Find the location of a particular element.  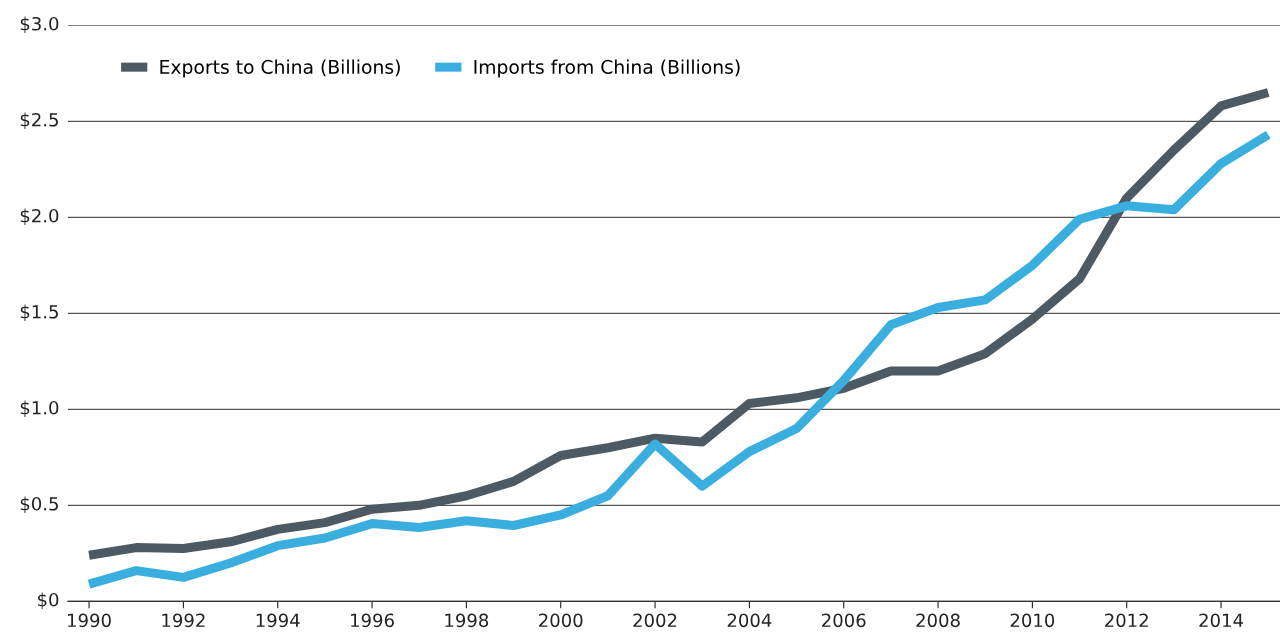

x-tick-label: 2012 is located at coordinates (1126, 620).